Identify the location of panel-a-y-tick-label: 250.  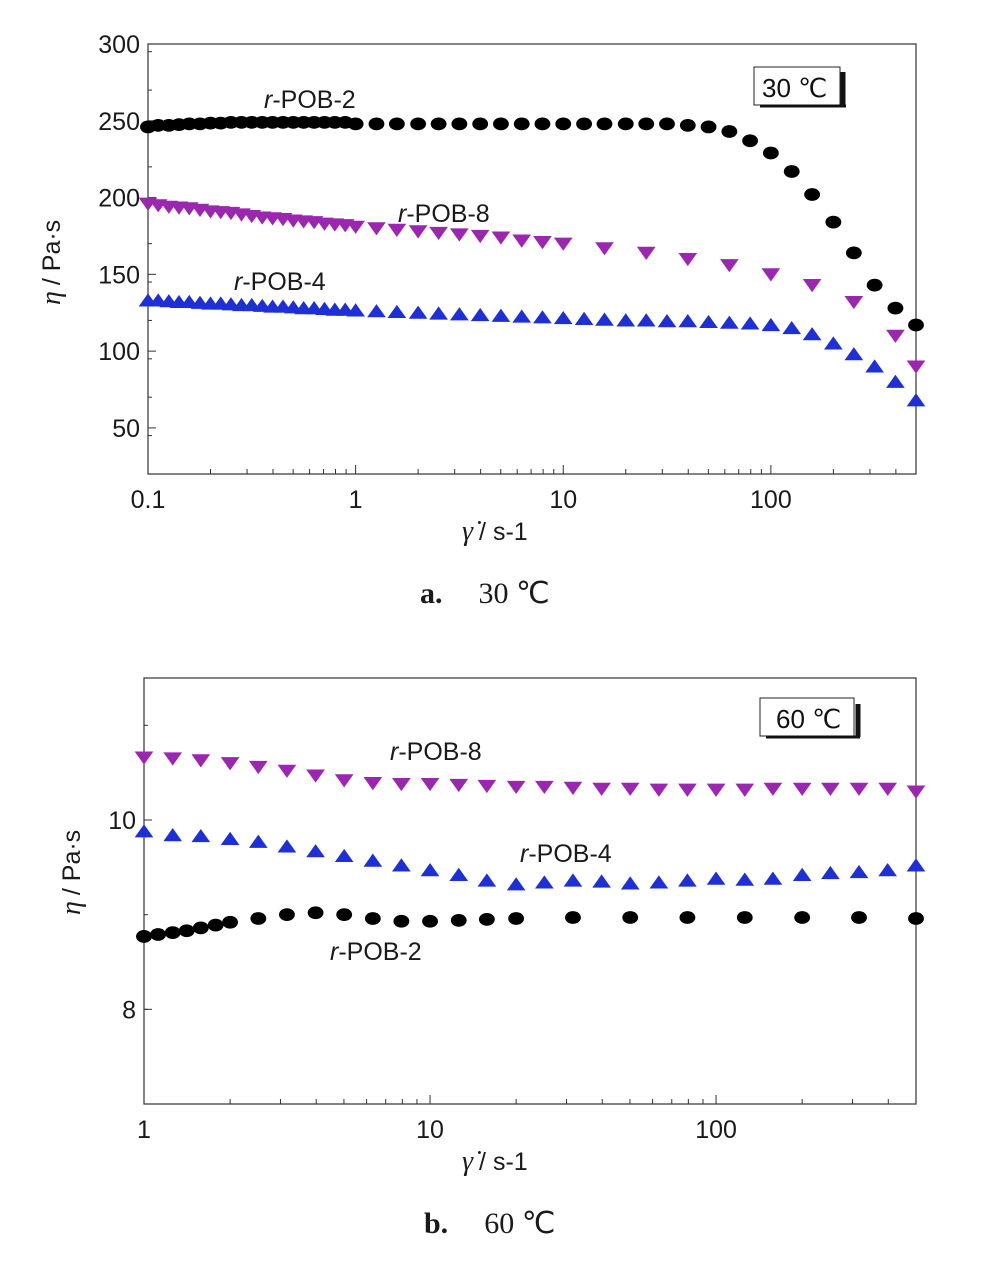
(119, 122).